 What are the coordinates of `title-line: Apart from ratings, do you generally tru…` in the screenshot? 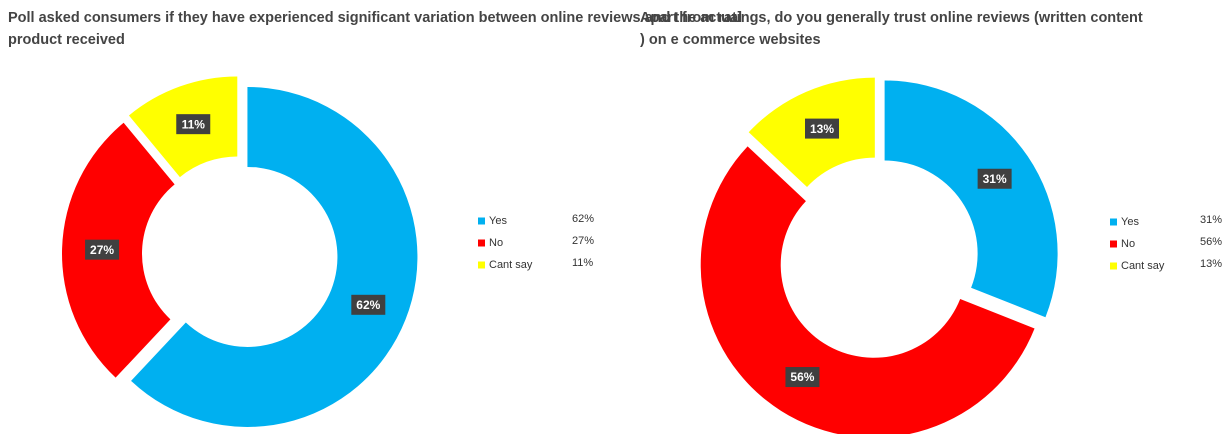 It's located at (891, 18).